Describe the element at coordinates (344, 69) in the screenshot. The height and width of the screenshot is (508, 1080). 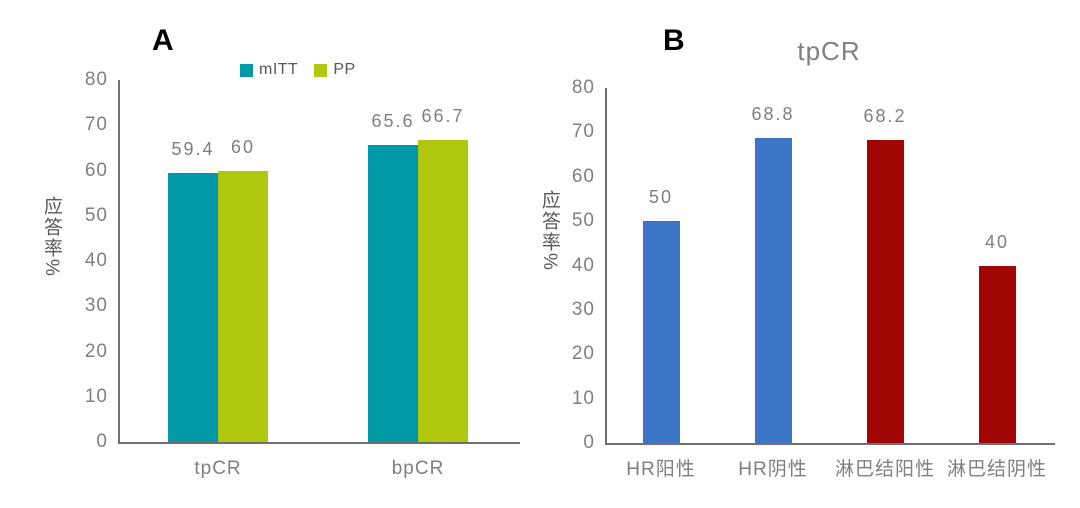
I see `legend-label: PP` at that location.